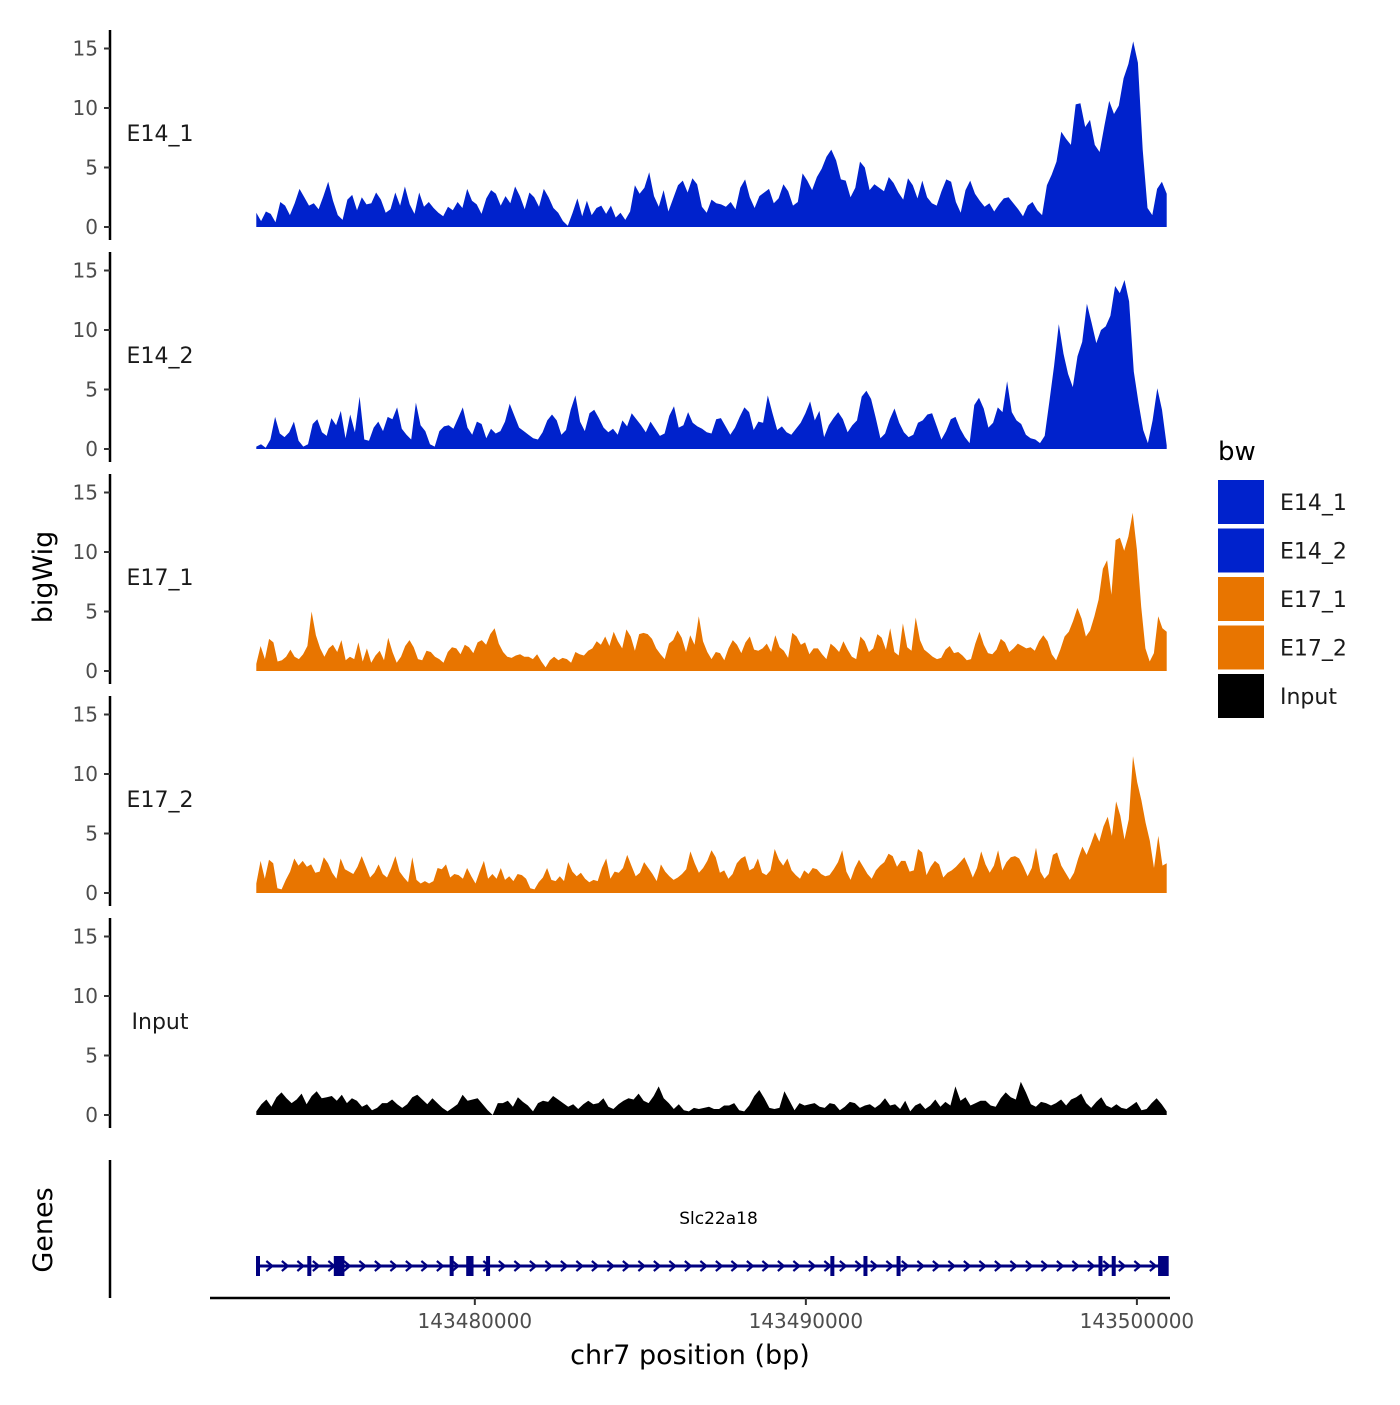 The height and width of the screenshot is (1405, 1400). I want to click on track-label: E17_2, so click(160, 800).